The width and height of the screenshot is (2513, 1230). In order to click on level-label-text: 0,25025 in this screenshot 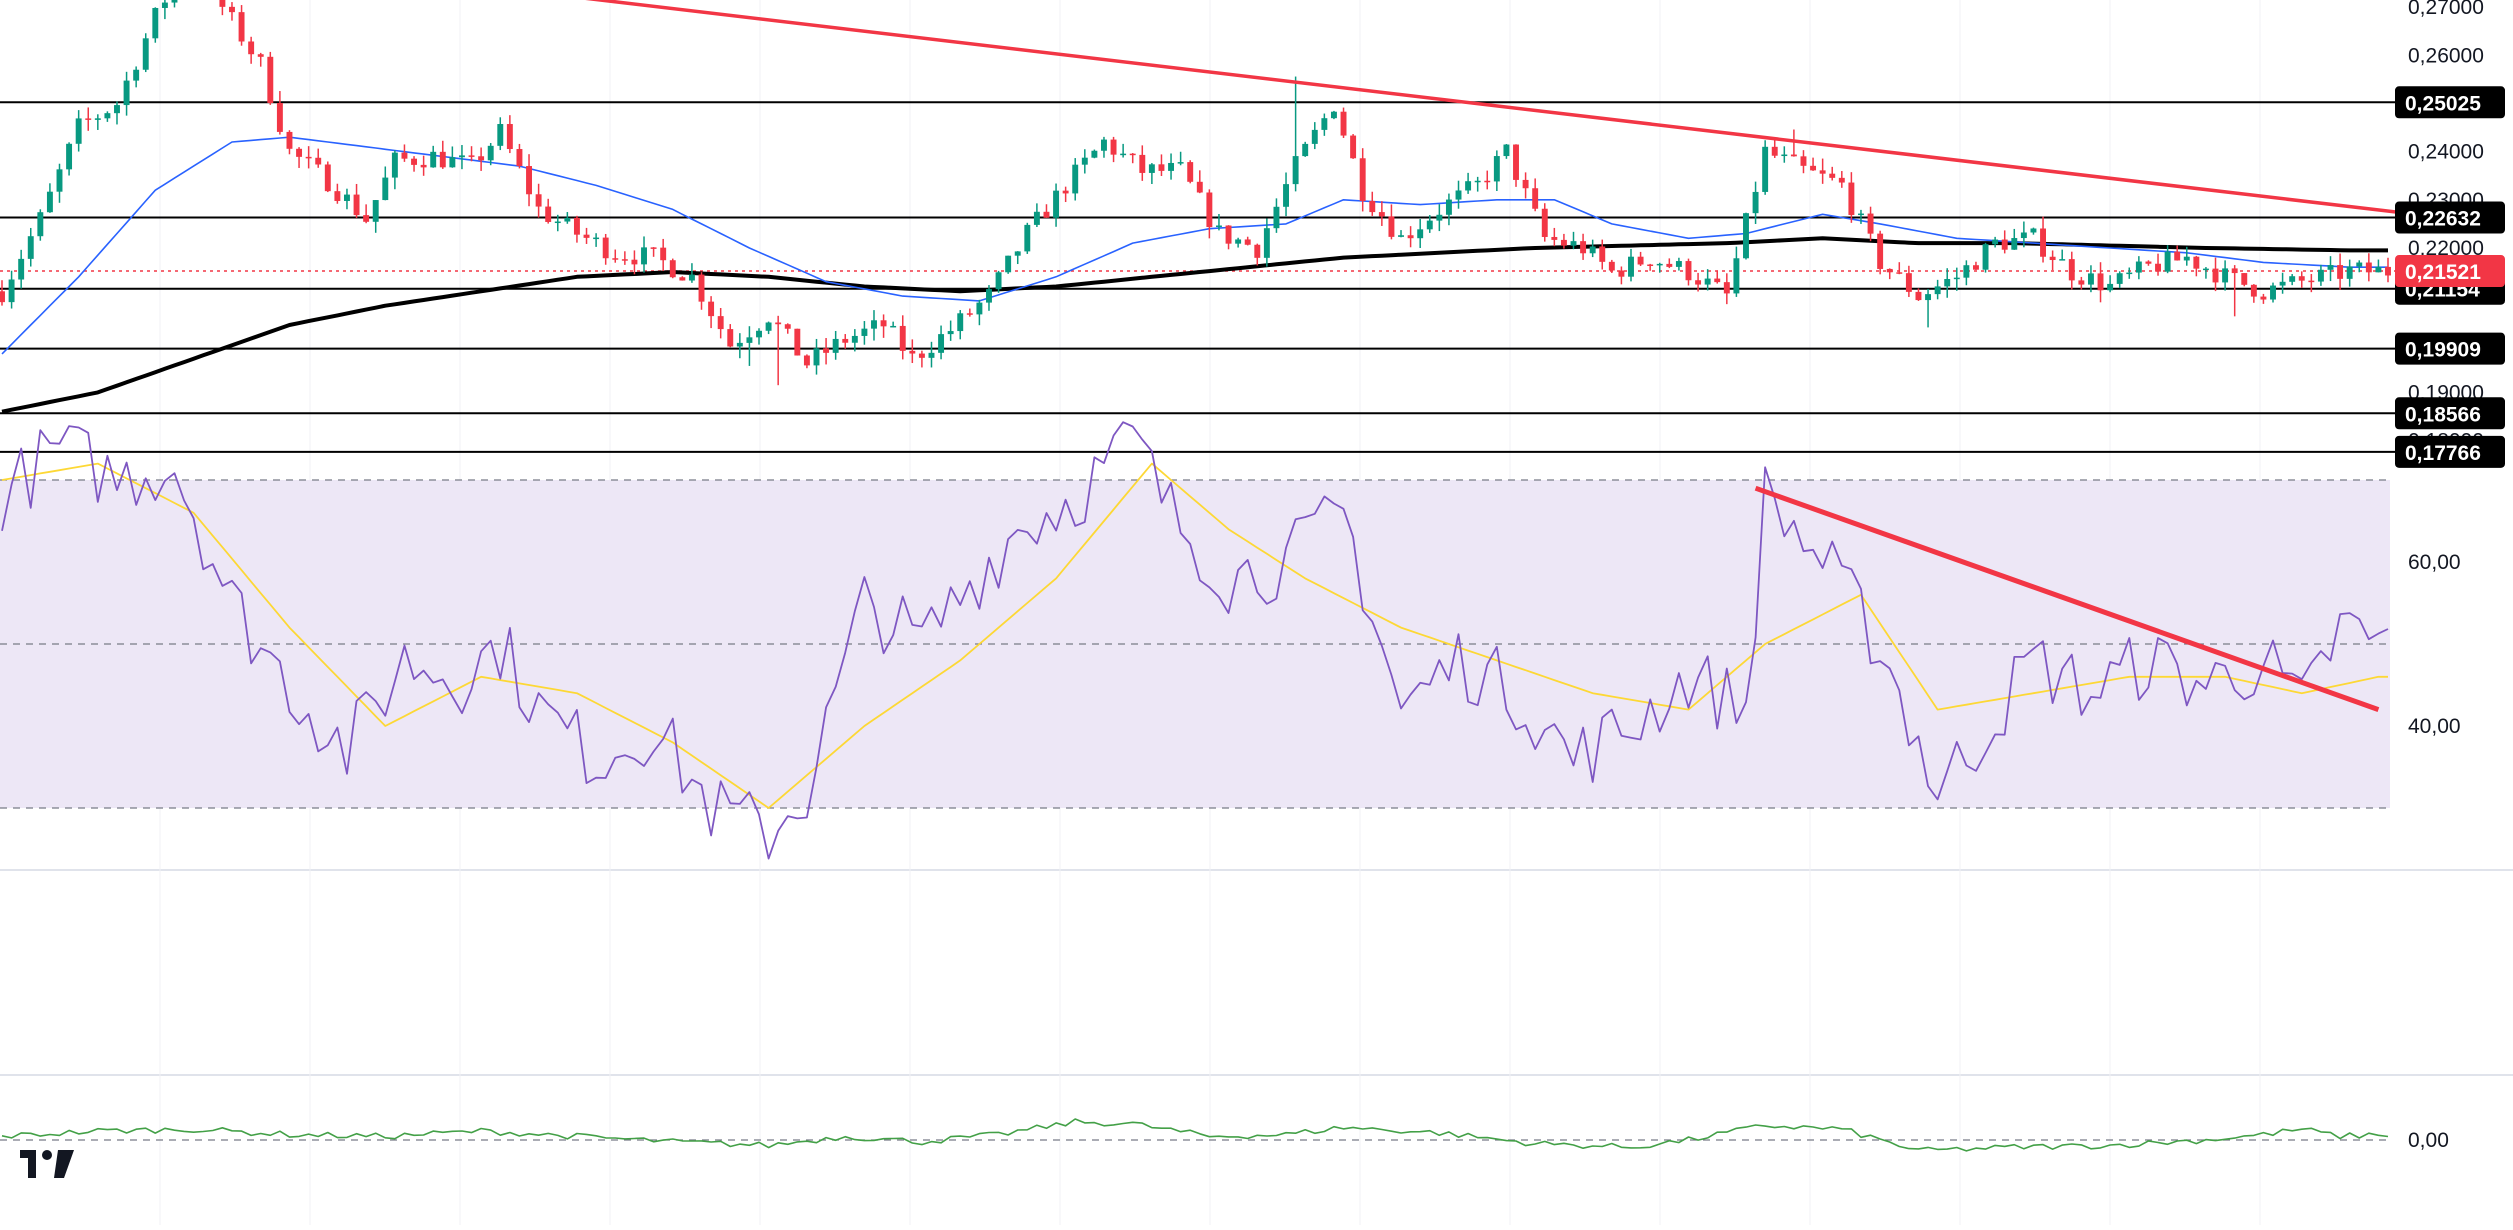, I will do `click(2443, 103)`.